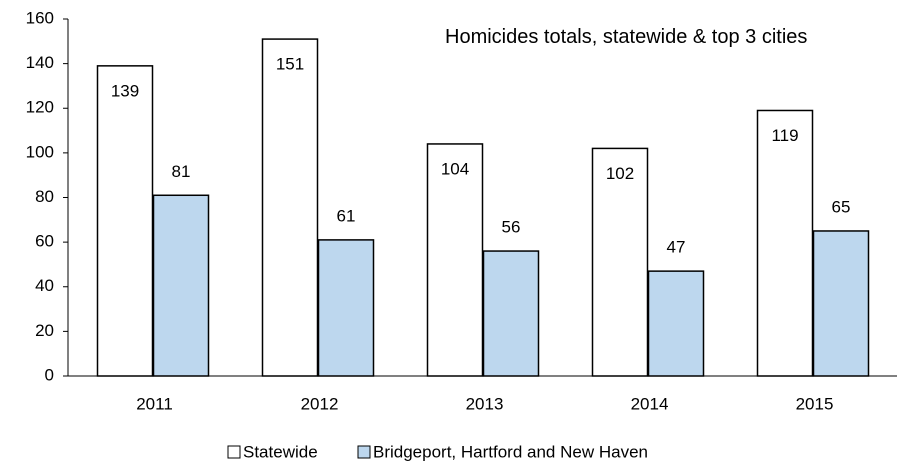 This screenshot has width=907, height=465. I want to click on y-tick-label: 40, so click(44, 285).